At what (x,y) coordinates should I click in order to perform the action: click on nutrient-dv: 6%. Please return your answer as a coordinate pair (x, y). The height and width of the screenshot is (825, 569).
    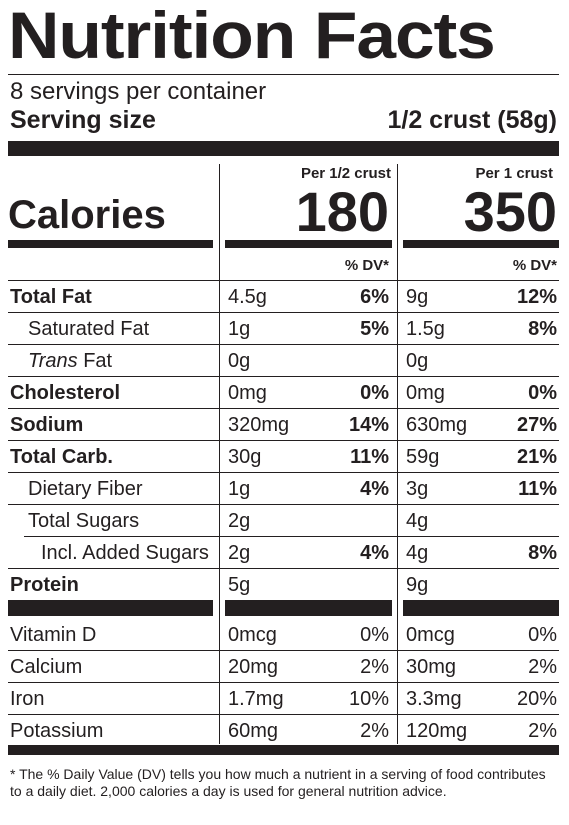
    Looking at the image, I should click on (374, 297).